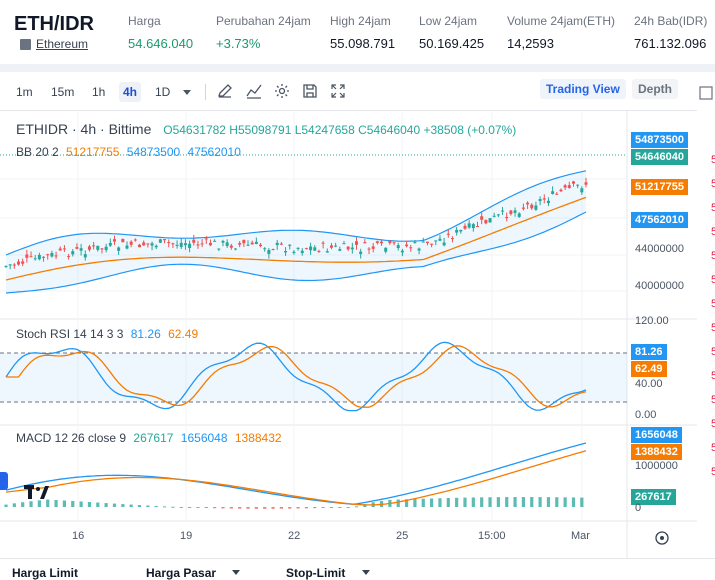 Image resolution: width=715 pixels, height=580 pixels. I want to click on stat-price: Harga 54.646.040, so click(160, 32).